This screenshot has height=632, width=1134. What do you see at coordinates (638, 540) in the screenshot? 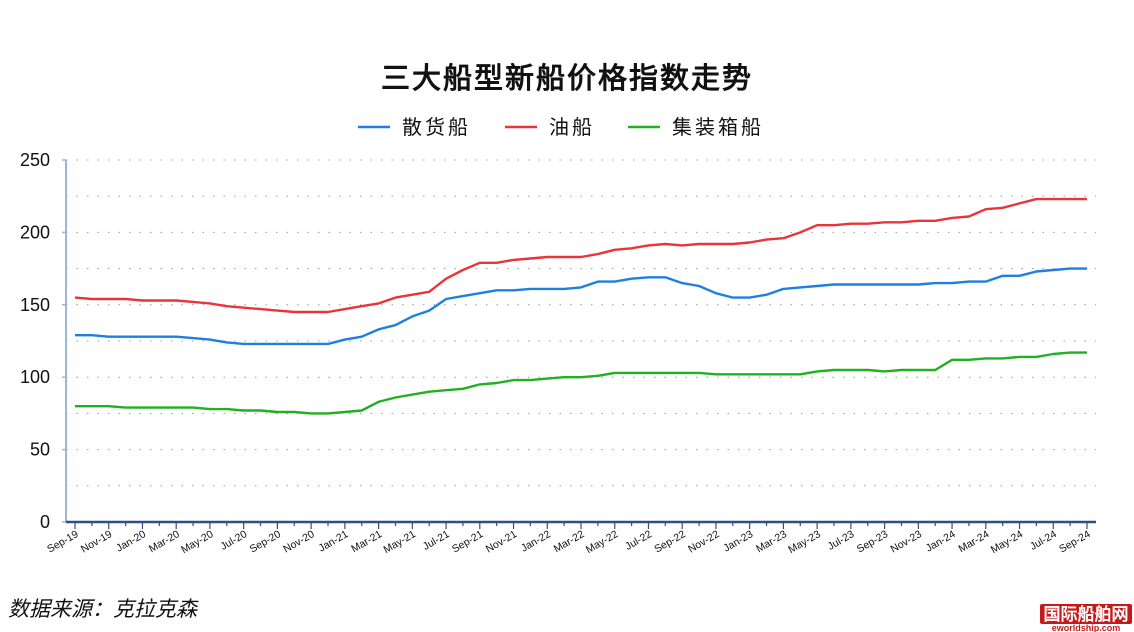
I see `x-tick-label: Jul-22` at bounding box center [638, 540].